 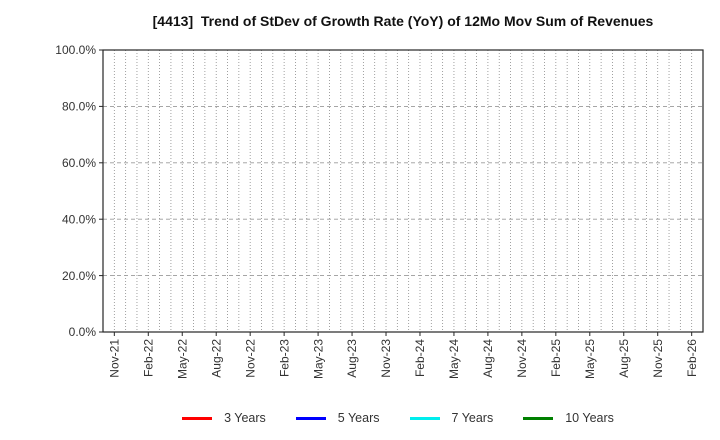 I want to click on legend-item-10-years: 10 Years, so click(x=568, y=418).